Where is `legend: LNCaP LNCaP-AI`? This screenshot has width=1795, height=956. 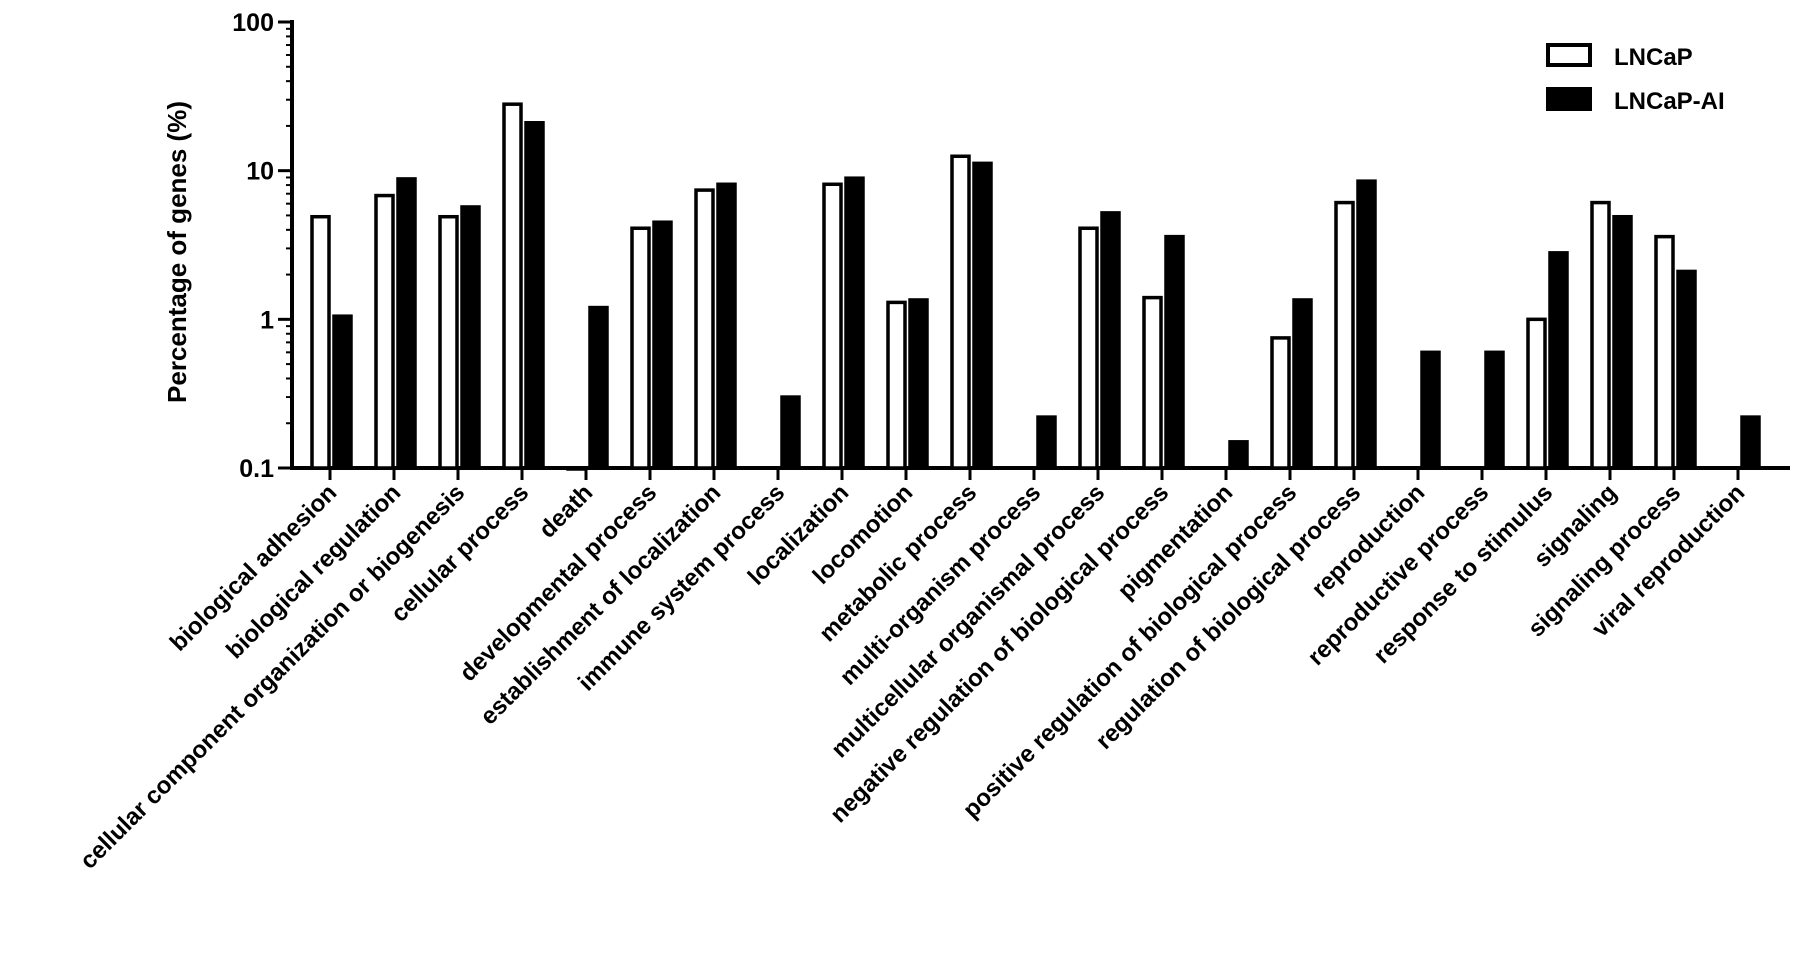 legend: LNCaP LNCaP-AI is located at coordinates (1635, 79).